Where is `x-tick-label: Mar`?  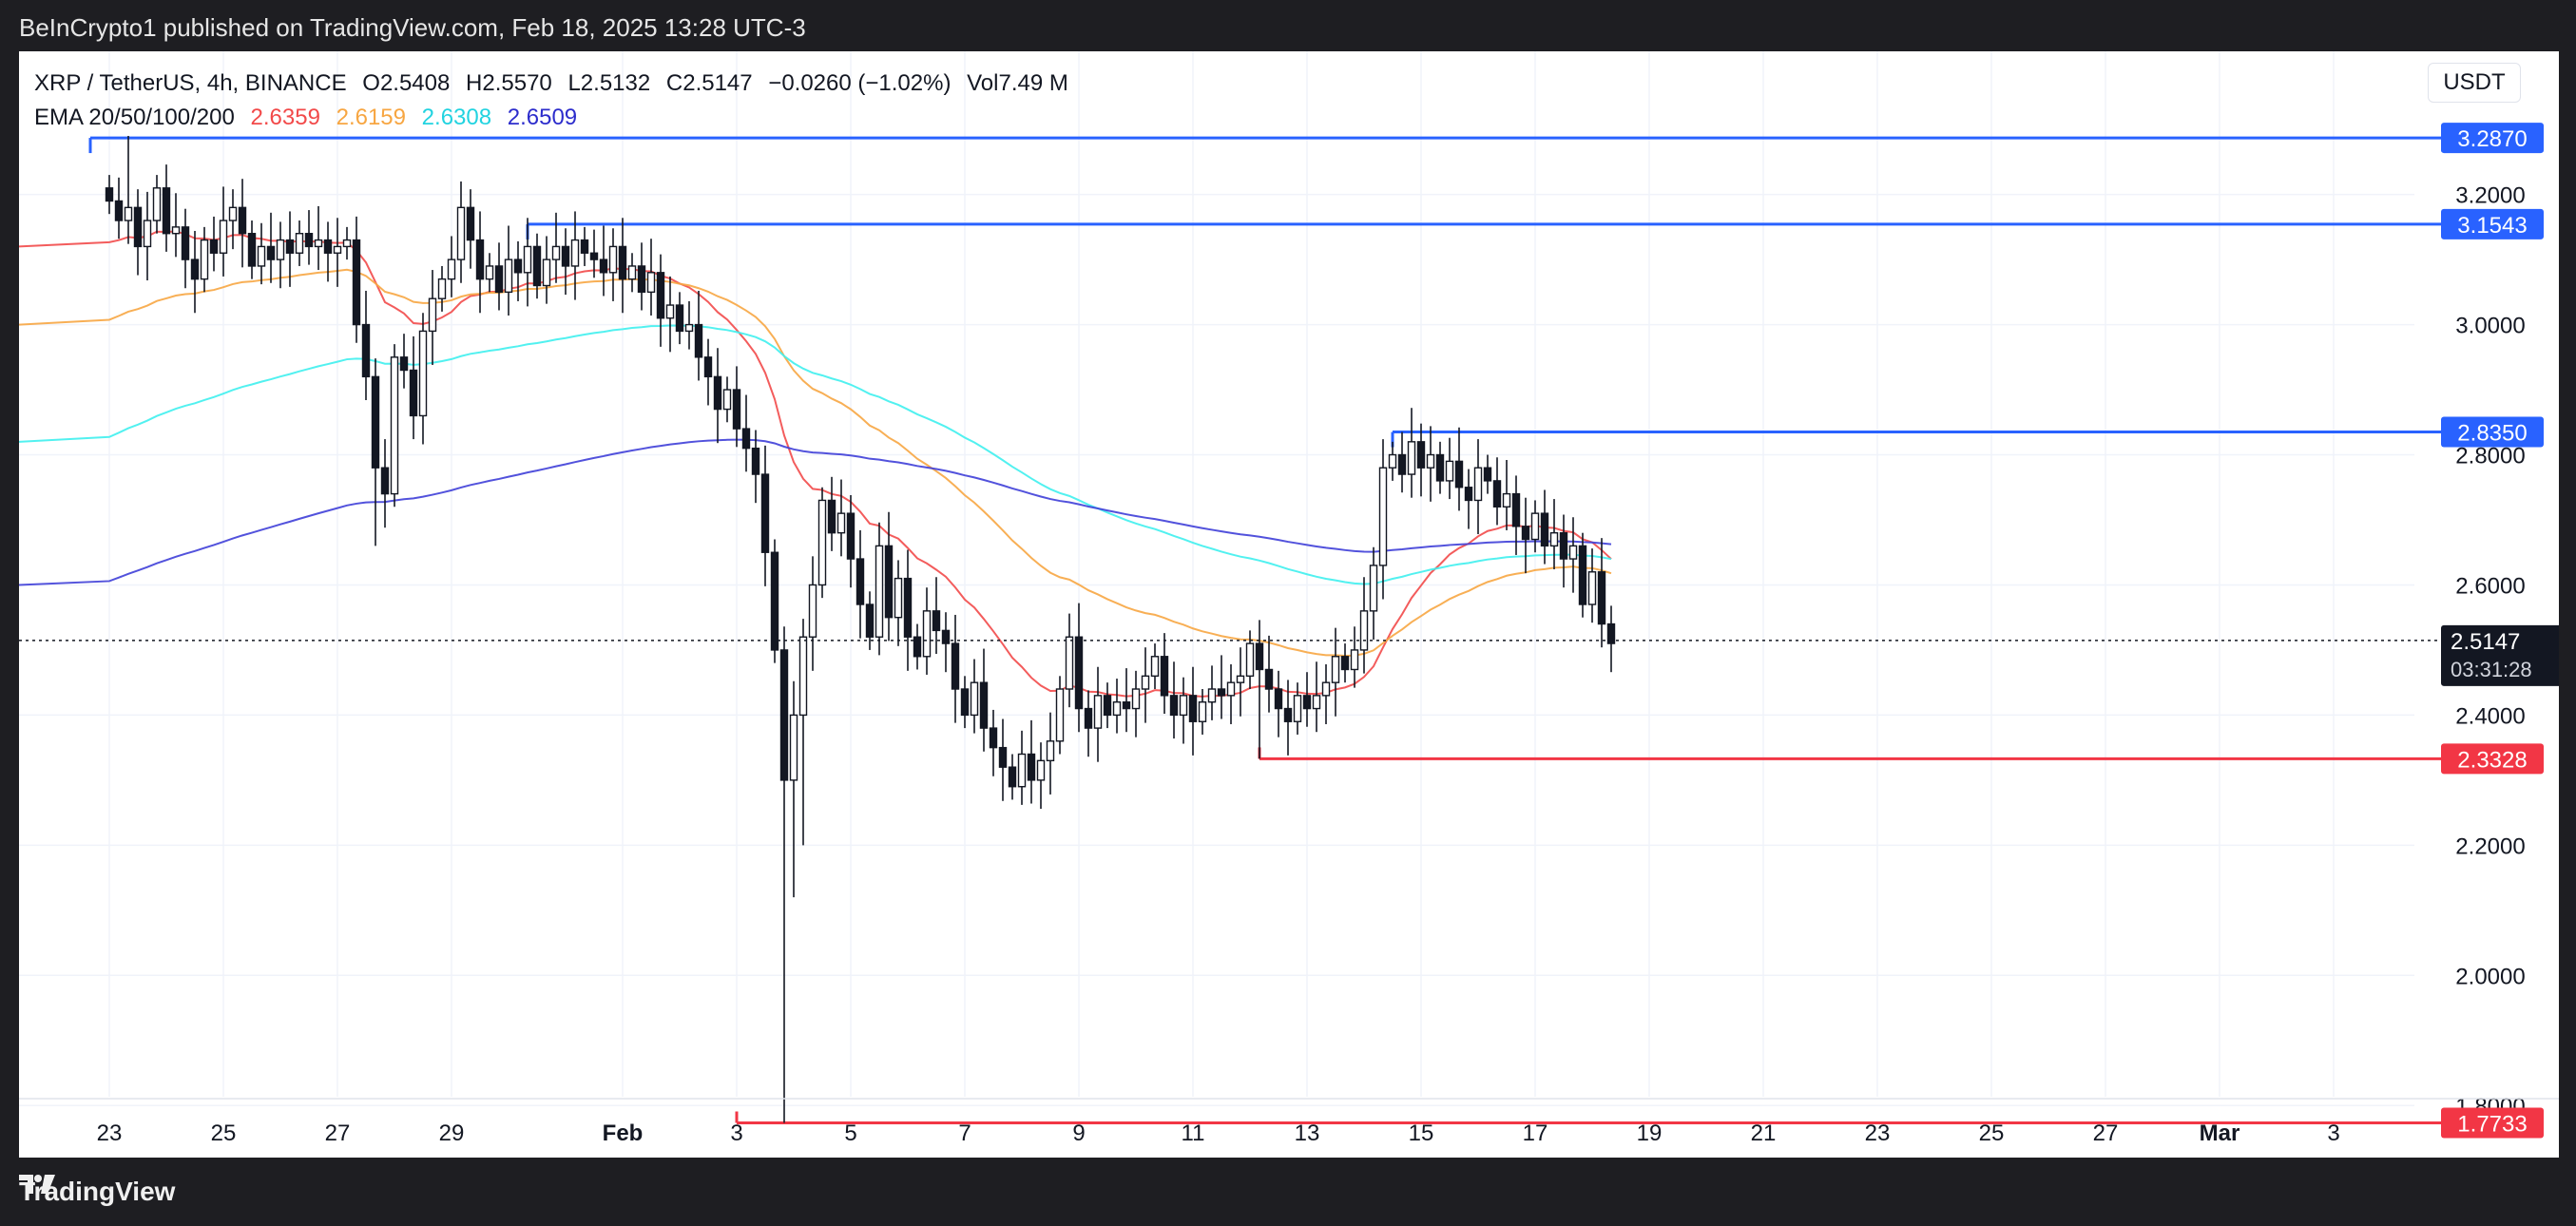
x-tick-label: Mar is located at coordinates (2220, 1134).